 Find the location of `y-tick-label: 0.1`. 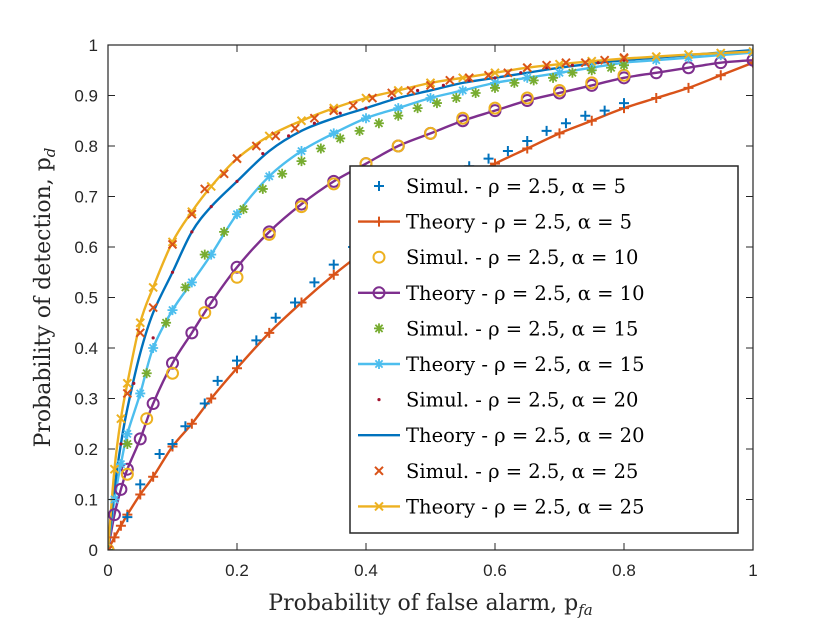

y-tick-label: 0.1 is located at coordinates (86, 500).